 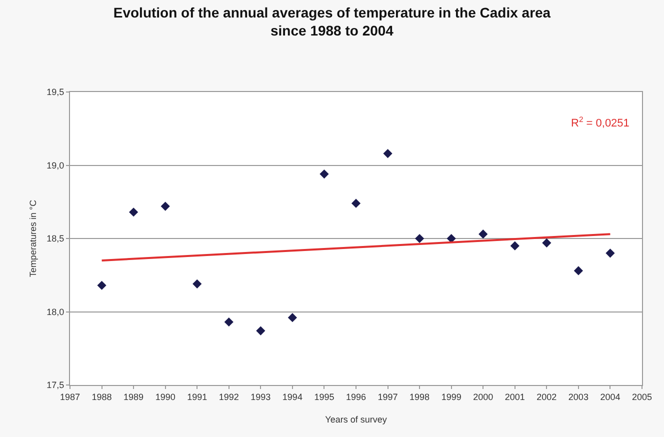 I want to click on chart-title: Evolution of the annual averages of temperature in the Cadix area since 1988 to 2004, so click(x=332, y=21).